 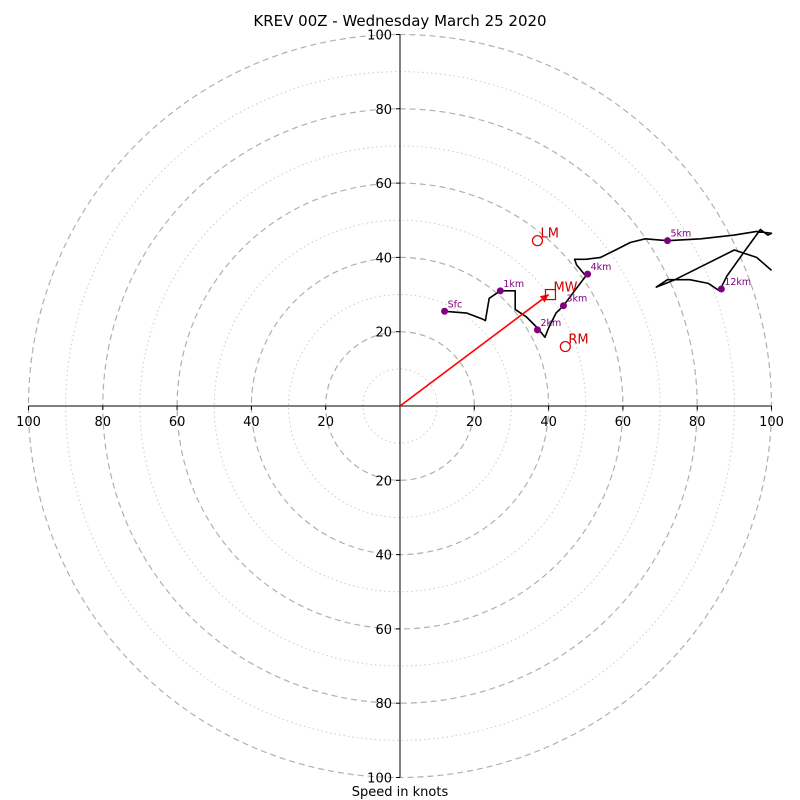 I want to click on hodograph-trace-line, so click(x=608, y=283).